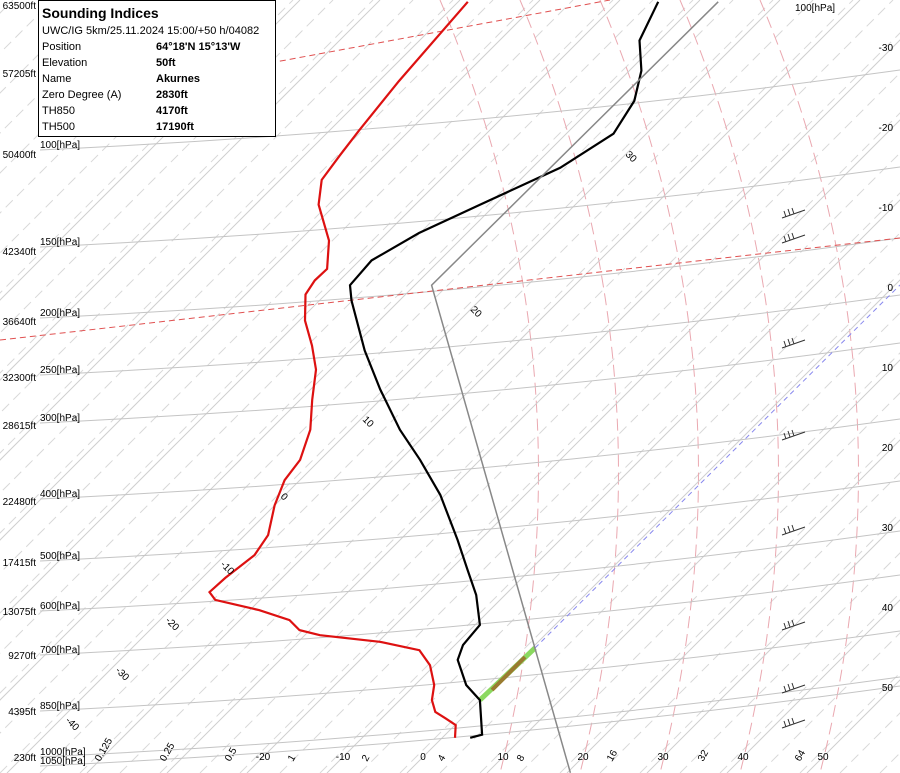 The width and height of the screenshot is (900, 773). I want to click on isotherm-label-right: -20, so click(886, 128).